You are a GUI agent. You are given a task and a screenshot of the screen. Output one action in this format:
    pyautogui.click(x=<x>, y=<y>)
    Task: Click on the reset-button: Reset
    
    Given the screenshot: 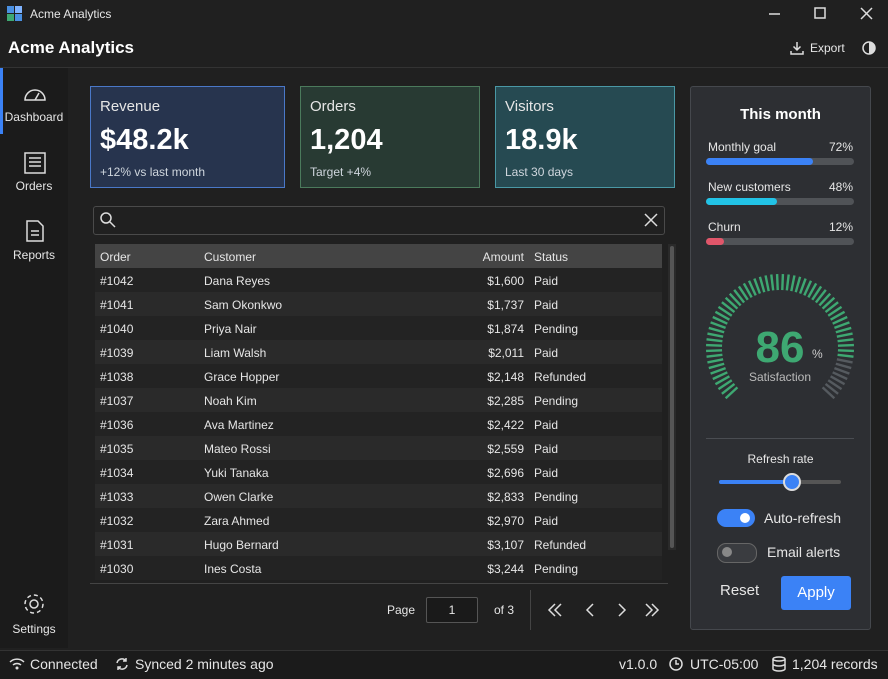 What is the action you would take?
    pyautogui.click(x=740, y=590)
    